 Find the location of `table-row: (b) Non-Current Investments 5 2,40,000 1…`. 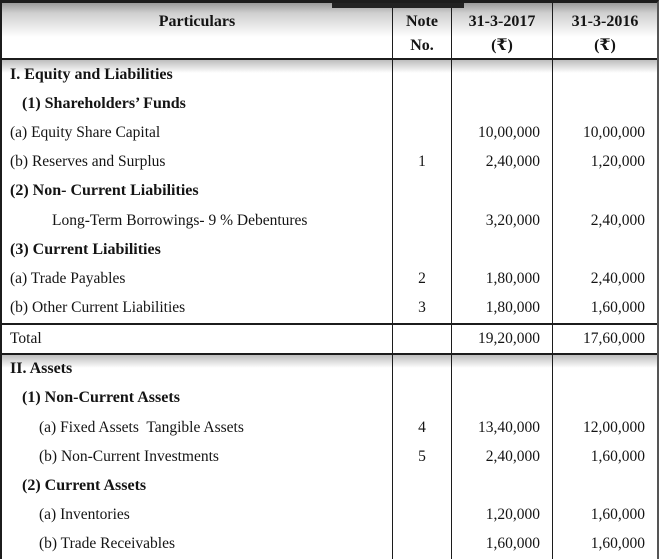

table-row: (b) Non-Current Investments 5 2,40,000 1… is located at coordinates (329, 457).